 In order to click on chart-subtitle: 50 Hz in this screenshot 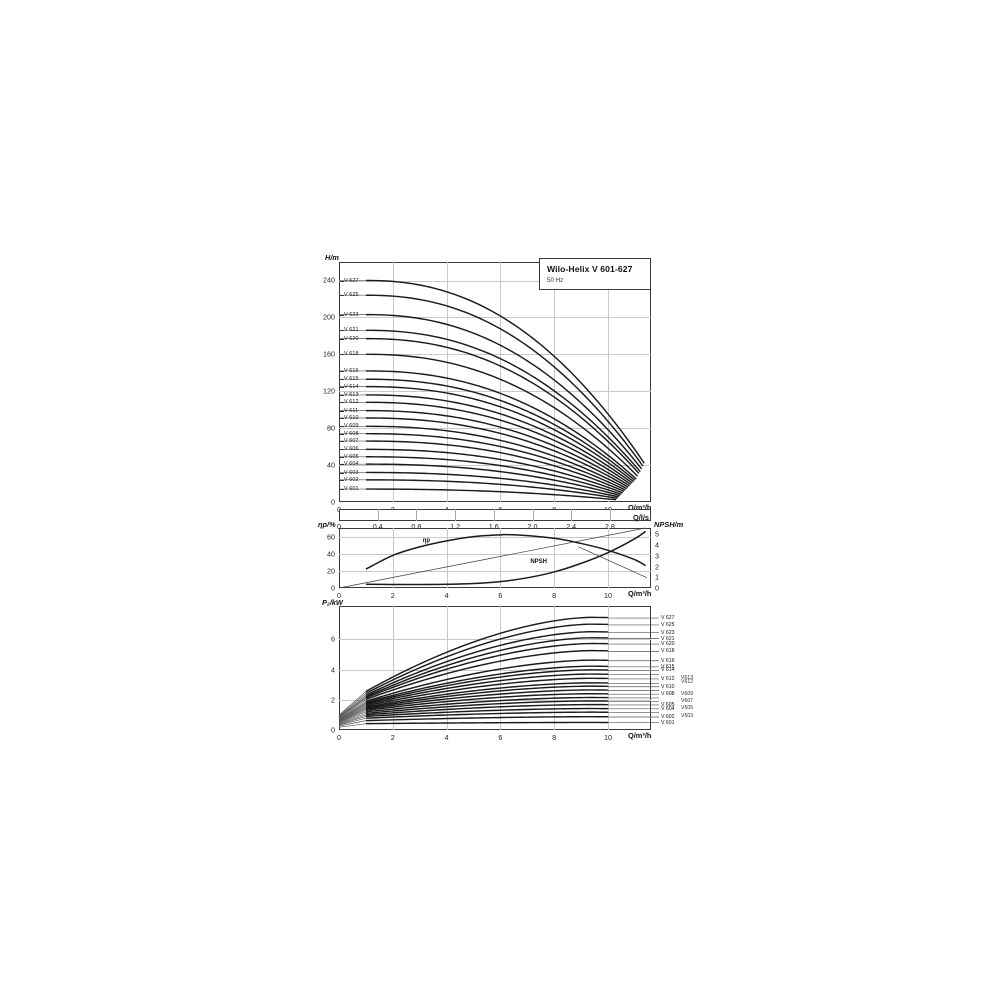, I will do `click(555, 280)`.